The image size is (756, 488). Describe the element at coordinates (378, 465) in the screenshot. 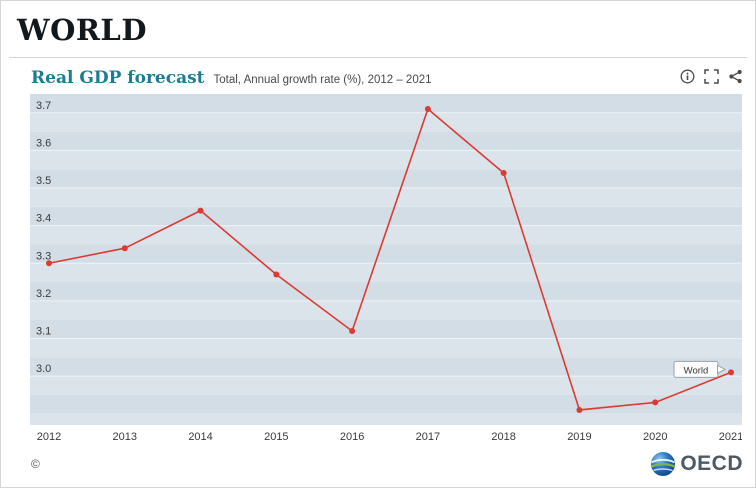

I see `chart-footer: ©` at that location.